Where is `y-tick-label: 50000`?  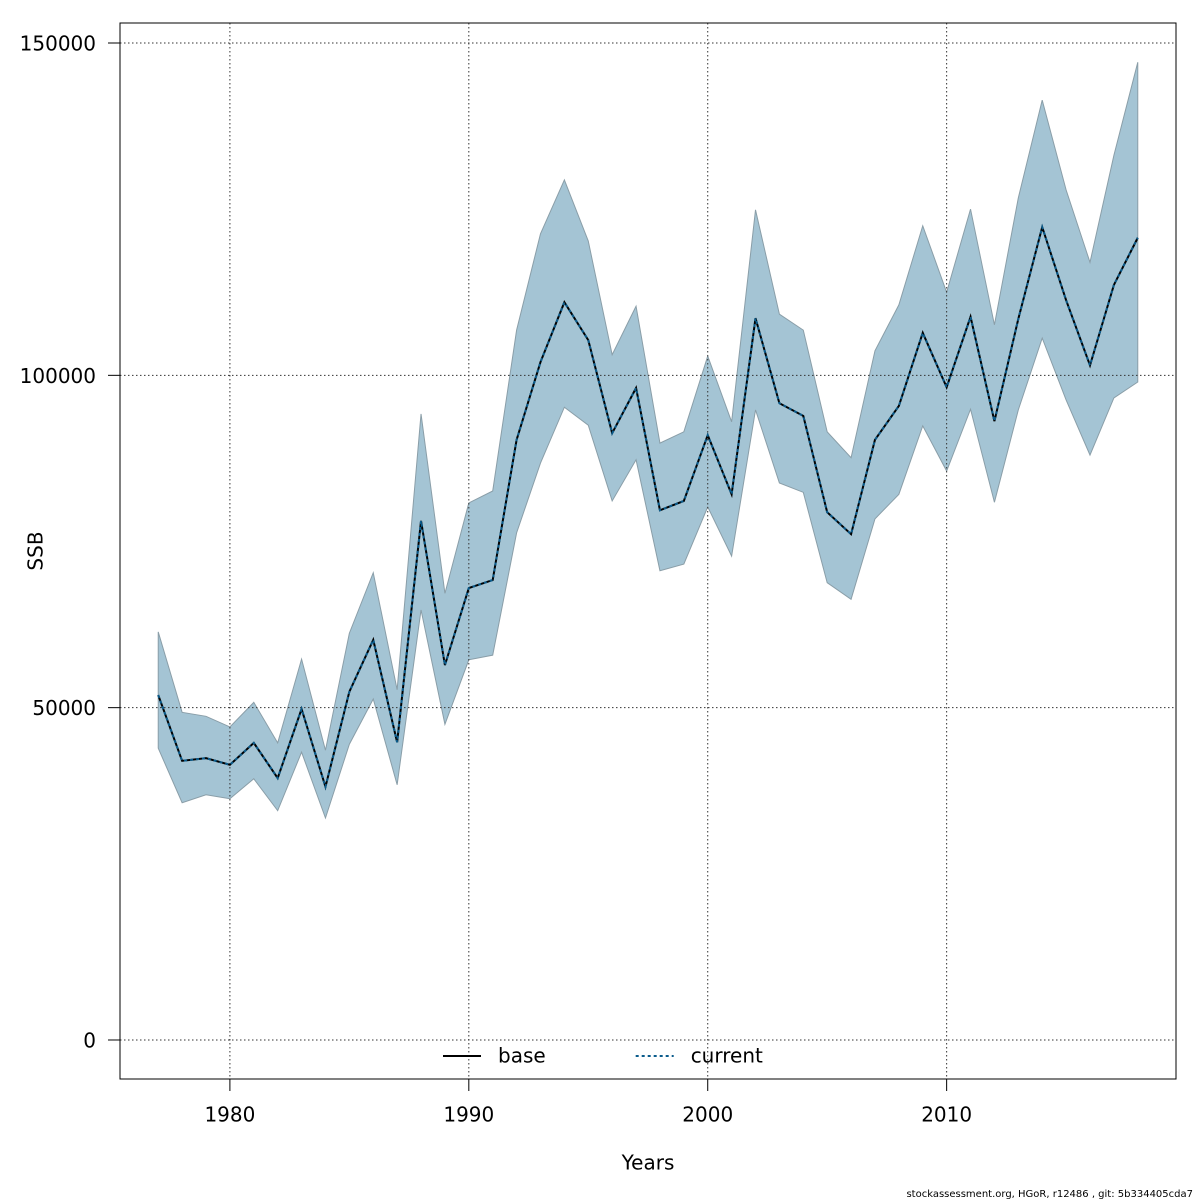 y-tick-label: 50000 is located at coordinates (64, 708).